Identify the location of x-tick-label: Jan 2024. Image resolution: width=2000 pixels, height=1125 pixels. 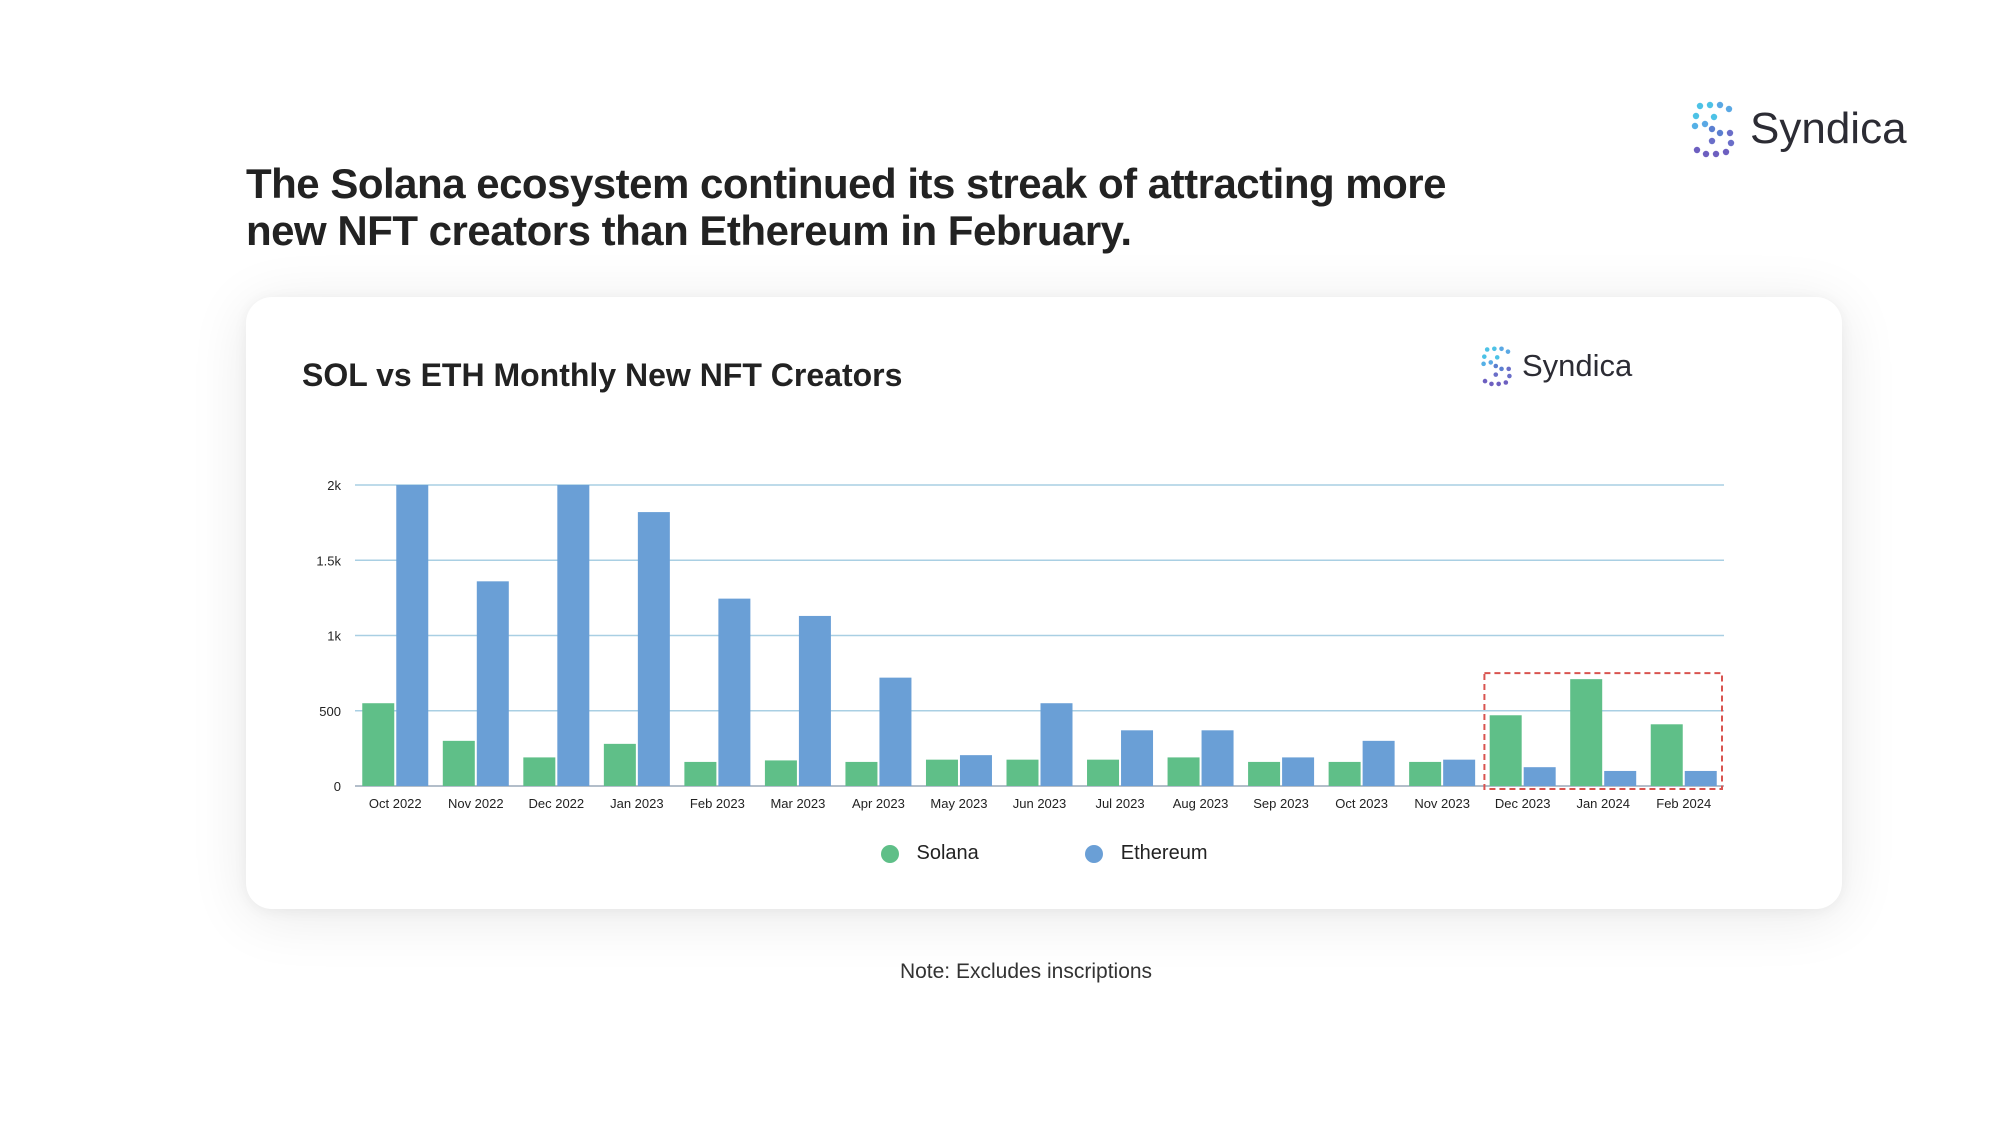
(1603, 803).